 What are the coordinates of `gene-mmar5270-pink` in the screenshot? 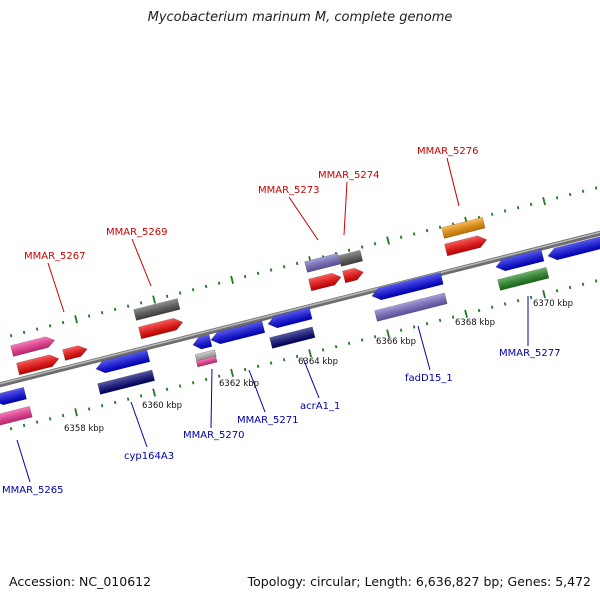 It's located at (206, 361).